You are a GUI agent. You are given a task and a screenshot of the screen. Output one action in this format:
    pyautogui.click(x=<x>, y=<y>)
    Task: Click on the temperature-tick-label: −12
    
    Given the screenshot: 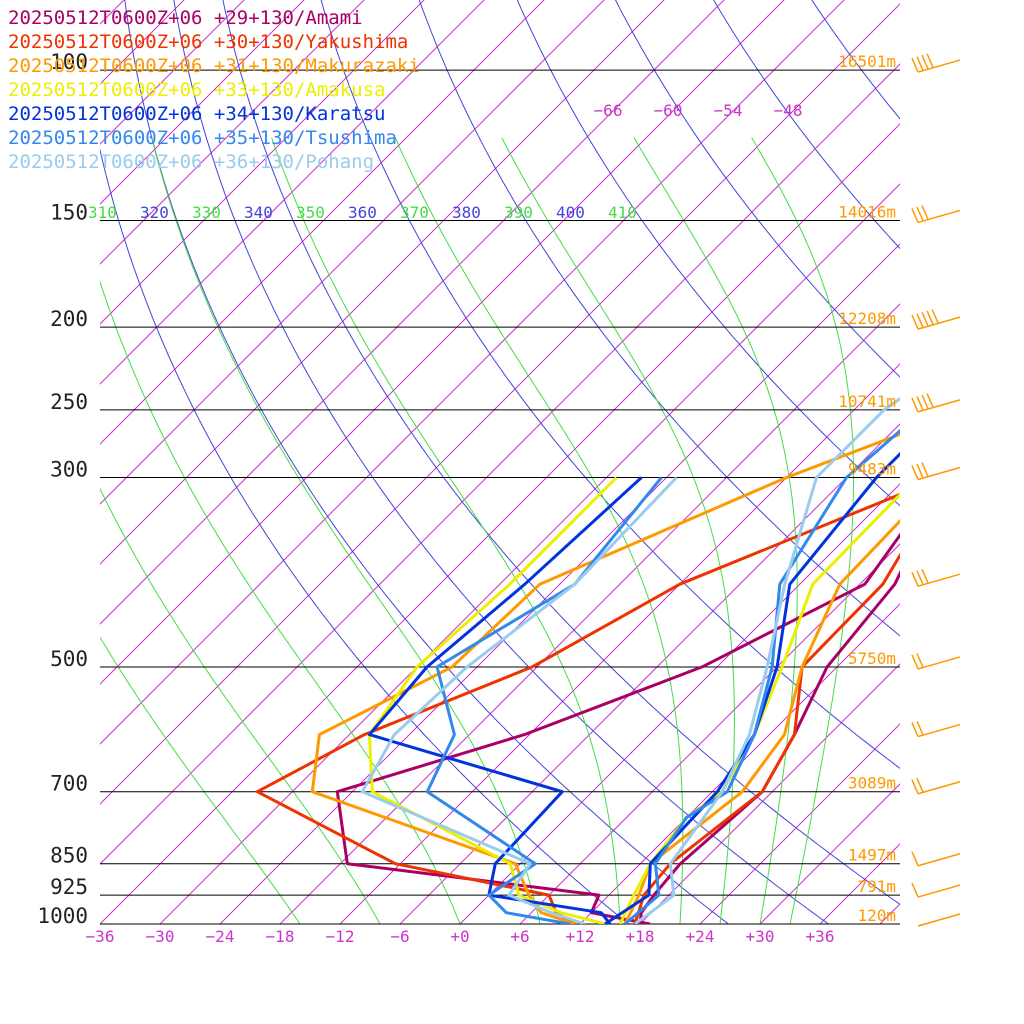 What is the action you would take?
    pyautogui.click(x=340, y=936)
    